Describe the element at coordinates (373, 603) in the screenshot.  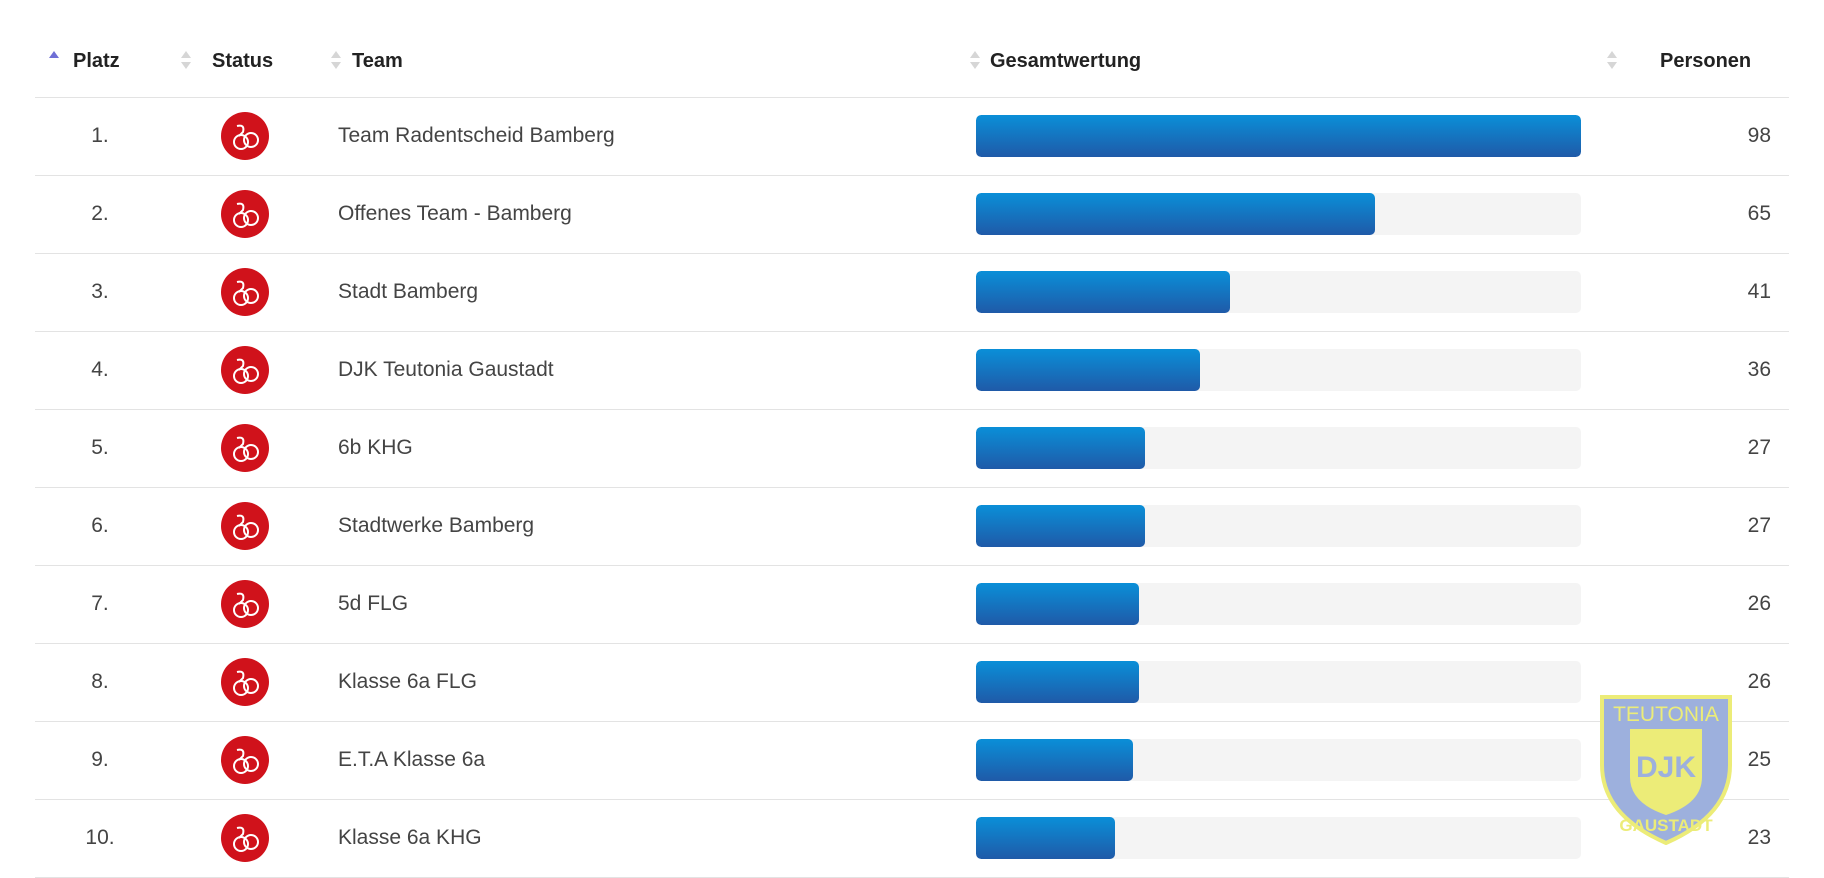
I see `team-name: 5d FLG` at that location.